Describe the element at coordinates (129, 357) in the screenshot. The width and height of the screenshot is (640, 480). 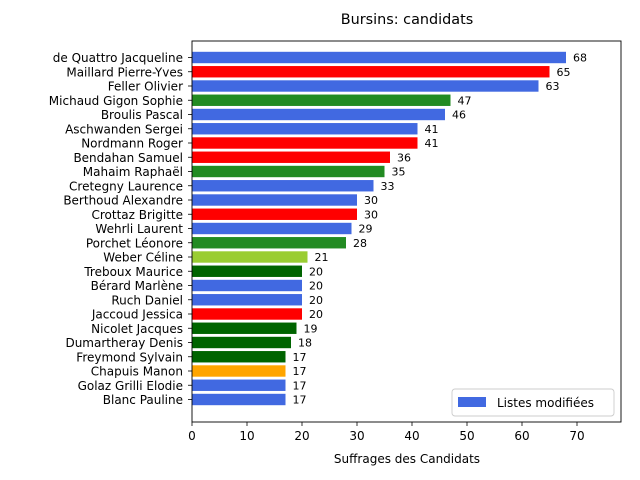
I see `y-tick-label: Freymond Sylvain` at that location.